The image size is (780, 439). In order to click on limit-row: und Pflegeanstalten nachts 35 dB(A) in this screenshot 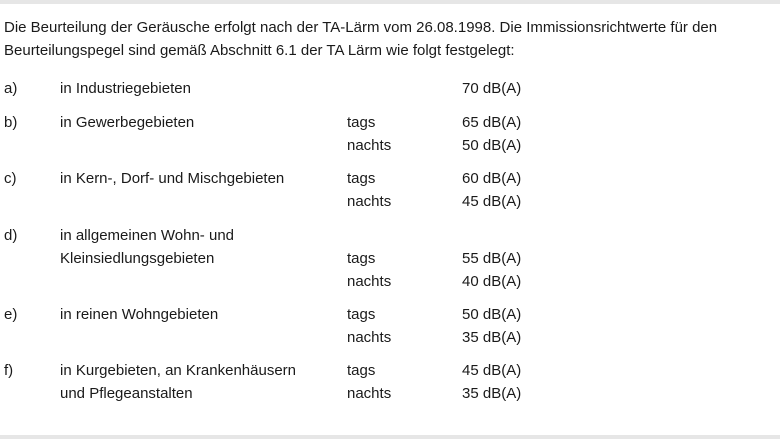, I will do `click(390, 394)`.